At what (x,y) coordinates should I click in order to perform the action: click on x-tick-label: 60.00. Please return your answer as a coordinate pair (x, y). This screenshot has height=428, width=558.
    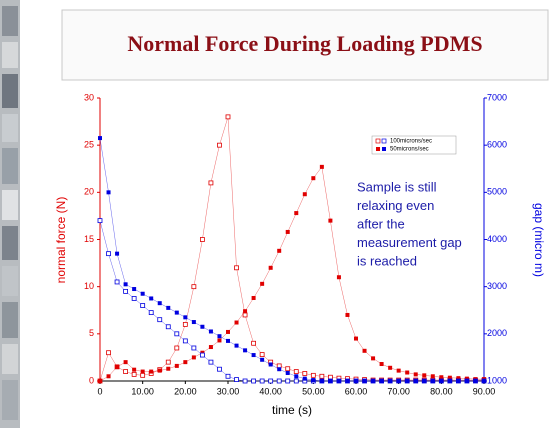
    Looking at the image, I should click on (356, 391).